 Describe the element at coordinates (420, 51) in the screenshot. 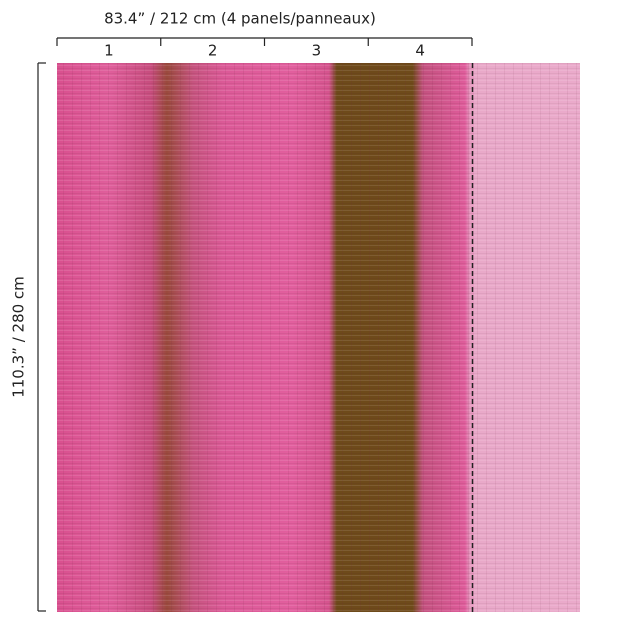

I see `panel-number: 4` at that location.